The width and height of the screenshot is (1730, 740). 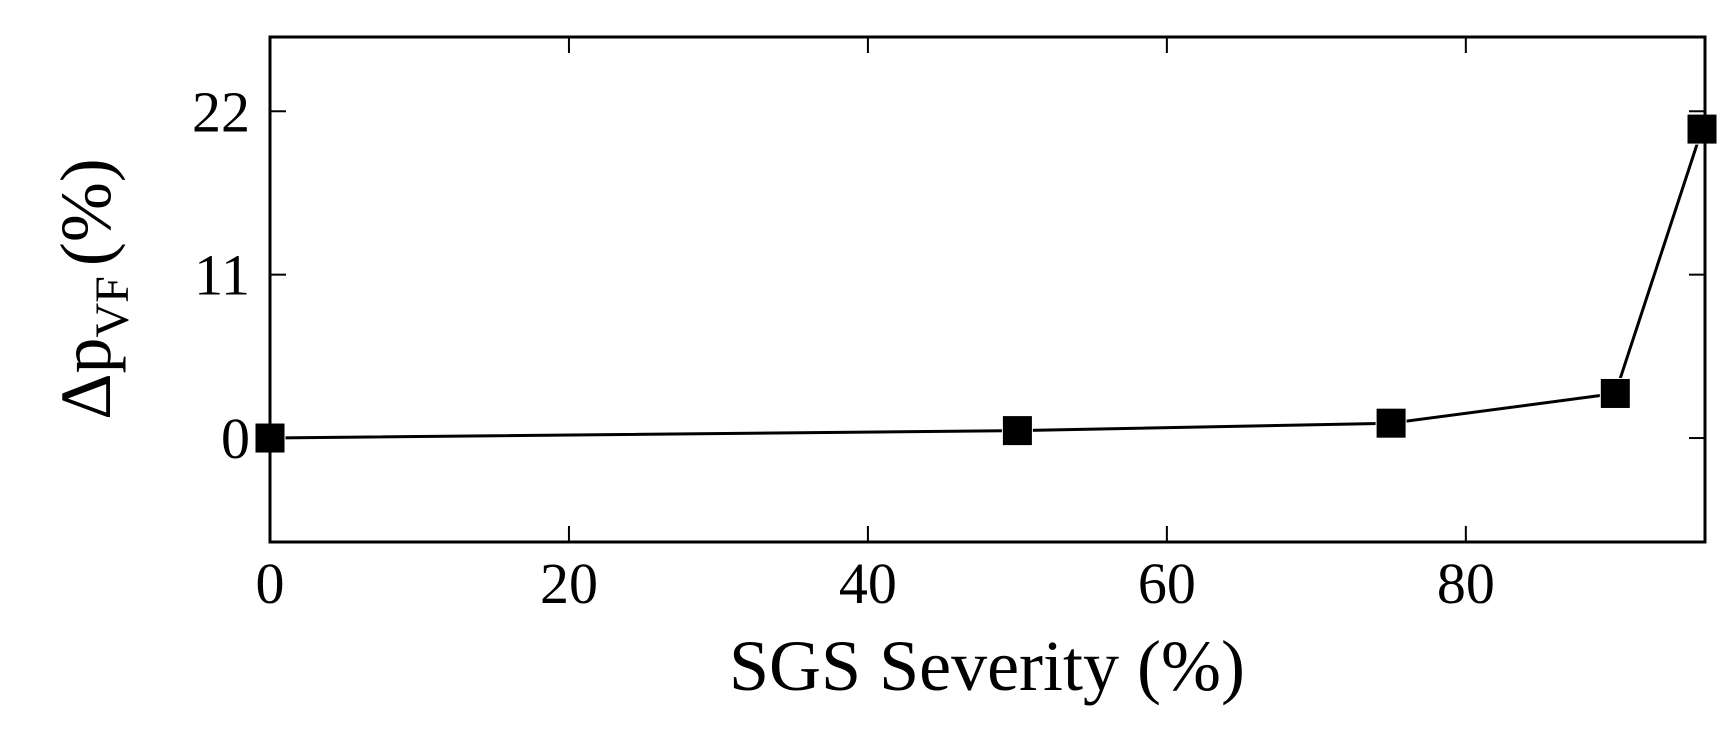 I want to click on y-tick-label: 11, so click(x=222, y=275).